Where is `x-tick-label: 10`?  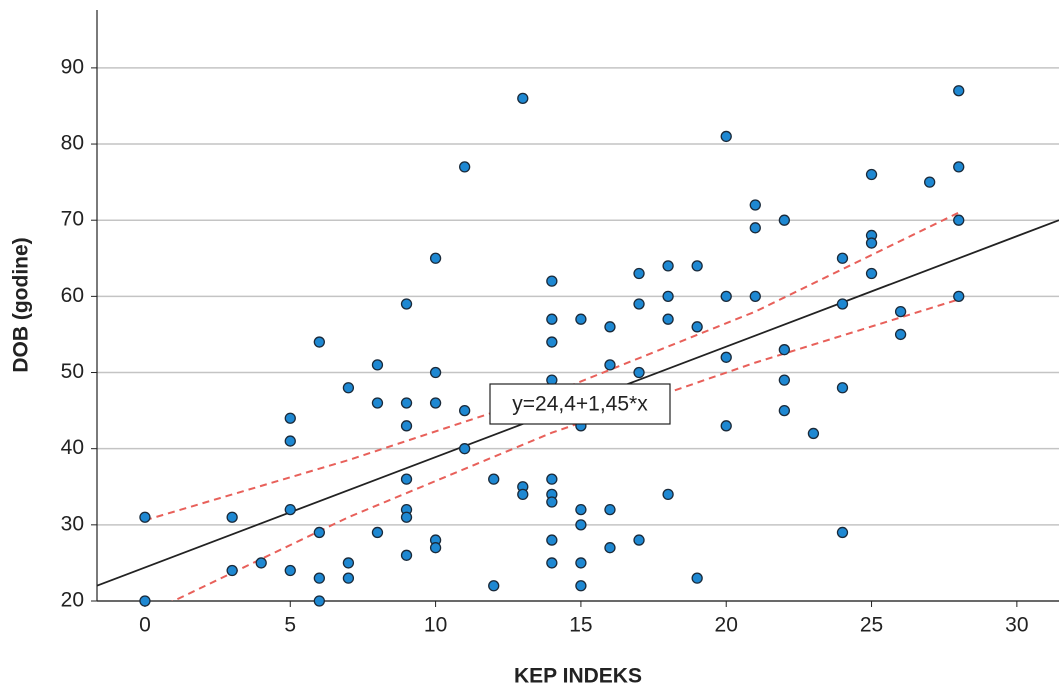
x-tick-label: 10 is located at coordinates (435, 625).